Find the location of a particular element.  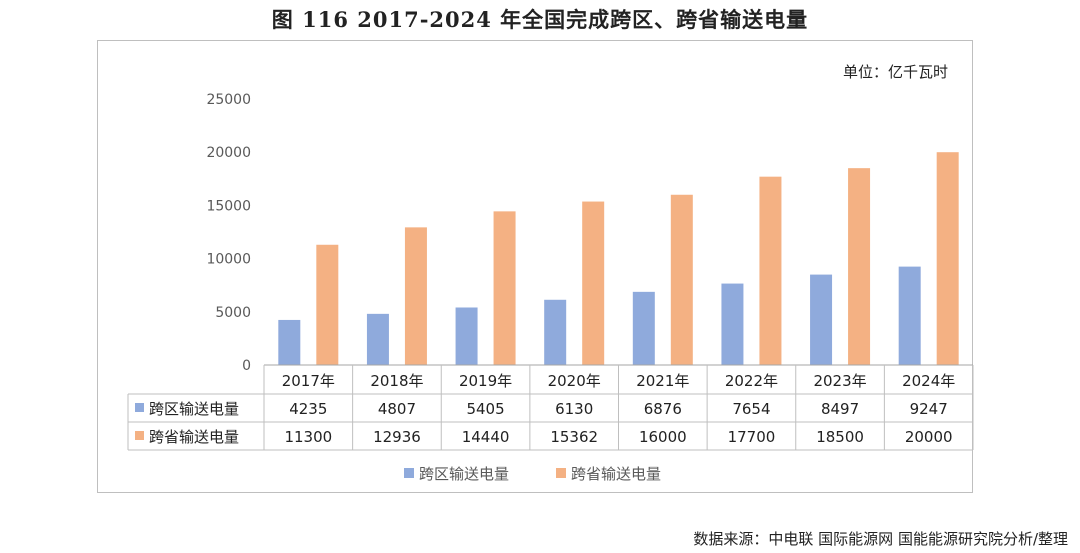

y-tick-label: 25000 is located at coordinates (228, 100).